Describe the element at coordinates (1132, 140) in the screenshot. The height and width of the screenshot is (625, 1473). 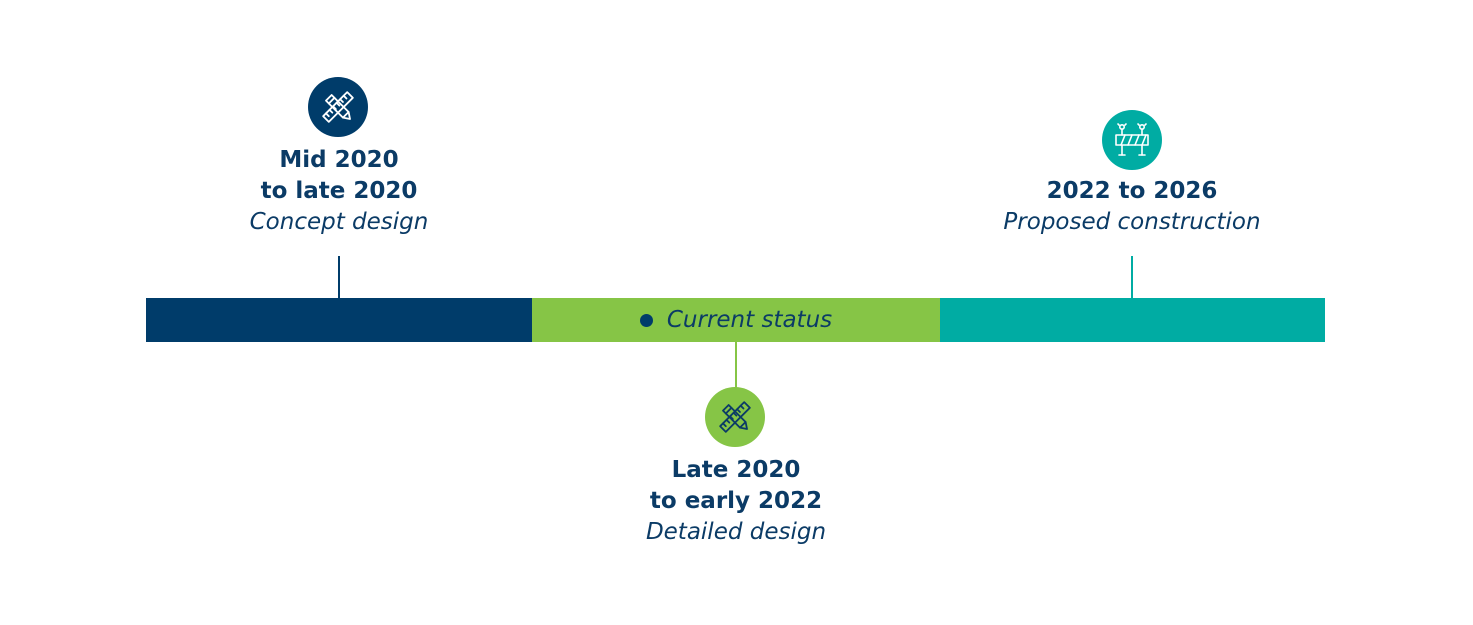
I see `road-barrier-icon` at that location.